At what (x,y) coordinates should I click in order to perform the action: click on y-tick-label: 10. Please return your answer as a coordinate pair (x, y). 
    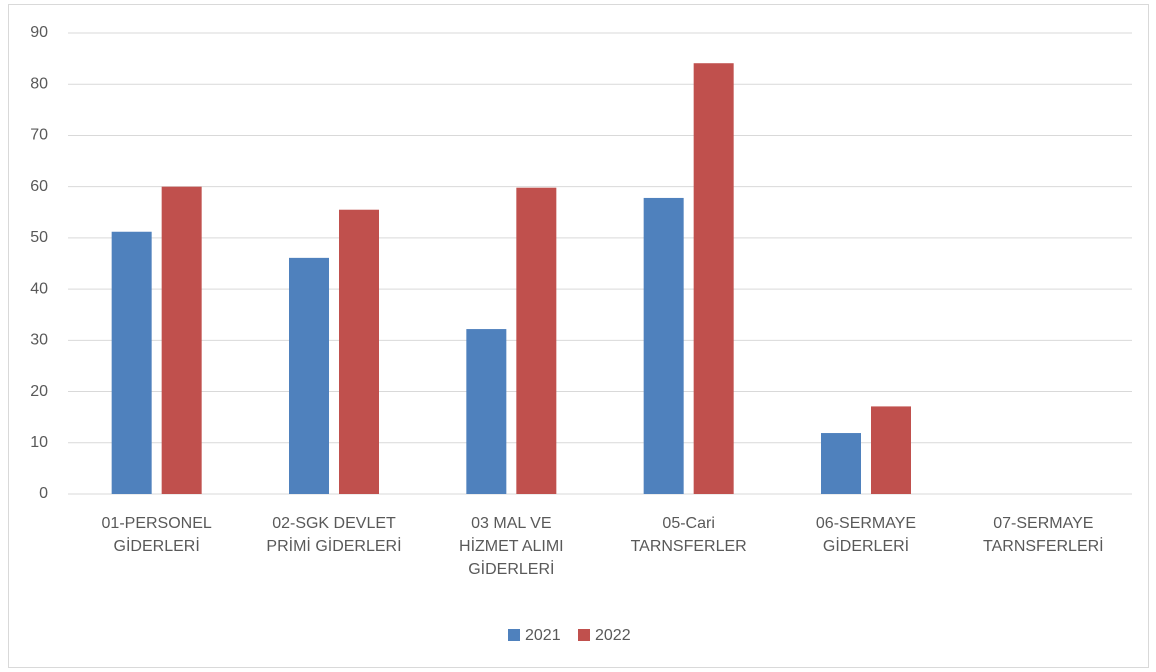
    Looking at the image, I should click on (39, 442).